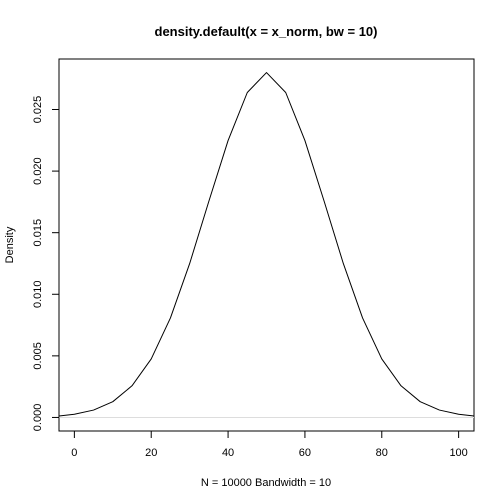  I want to click on x-axis-label: N = 10000 Bandwidth = 10, so click(266, 483).